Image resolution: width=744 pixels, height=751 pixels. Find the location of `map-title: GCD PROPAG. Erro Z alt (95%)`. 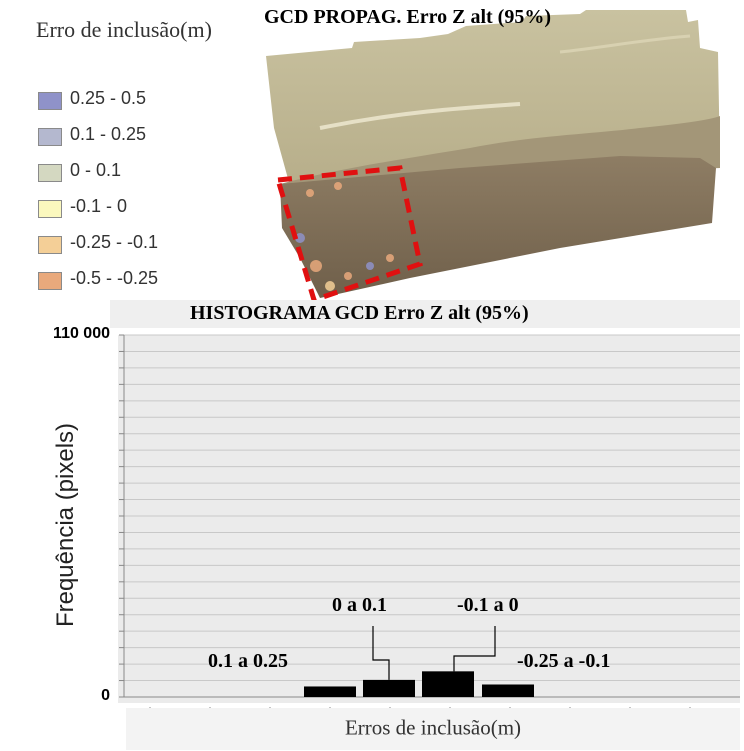

map-title: GCD PROPAG. Erro Z alt (95%) is located at coordinates (408, 17).